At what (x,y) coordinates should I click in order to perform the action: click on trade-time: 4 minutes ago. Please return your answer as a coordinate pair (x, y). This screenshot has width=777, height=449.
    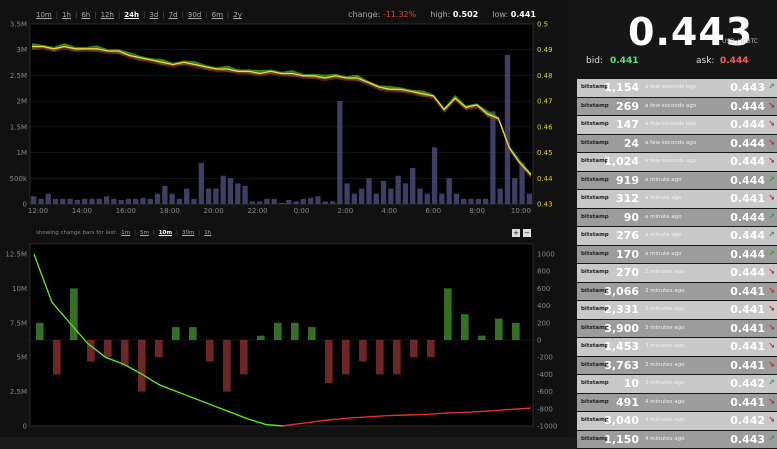
    Looking at the image, I should click on (665, 439).